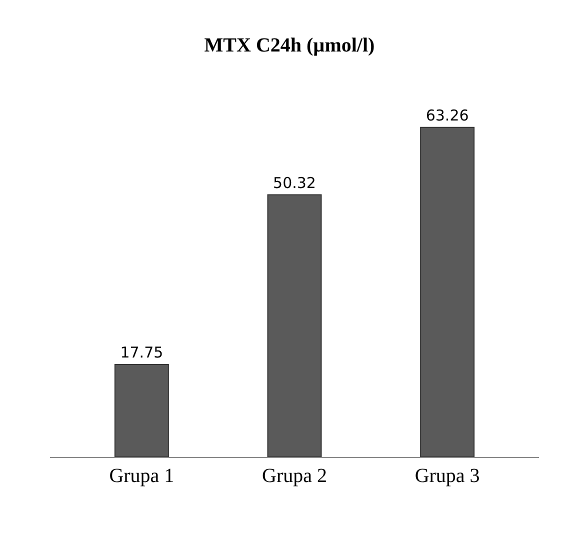  Describe the element at coordinates (447, 476) in the screenshot. I see `x-tick-label: Grupa 3` at that location.